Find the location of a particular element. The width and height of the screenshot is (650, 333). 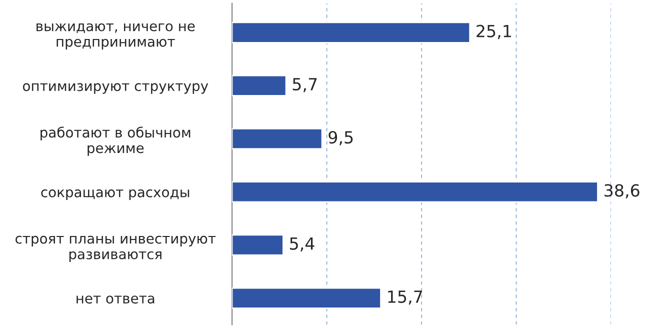

y-tick-label: строят планы инвестируют развиваются is located at coordinates (116, 249).